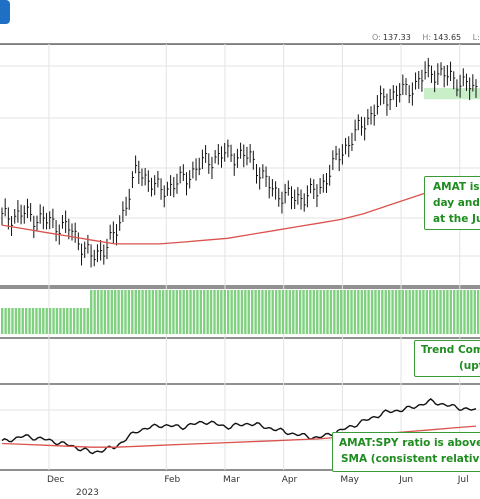 This screenshot has width=480, height=499. What do you see at coordinates (456, 219) in the screenshot?
I see `price-annotation-line-3: at the Ju` at bounding box center [456, 219].